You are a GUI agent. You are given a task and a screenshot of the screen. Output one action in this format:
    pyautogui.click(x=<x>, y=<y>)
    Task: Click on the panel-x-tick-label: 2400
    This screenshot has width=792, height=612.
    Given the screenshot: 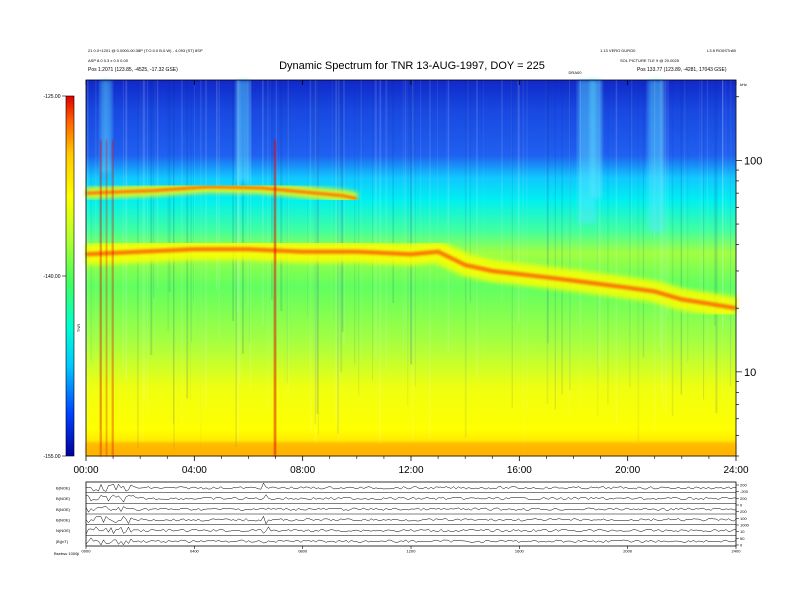 What is the action you would take?
    pyautogui.click(x=737, y=551)
    